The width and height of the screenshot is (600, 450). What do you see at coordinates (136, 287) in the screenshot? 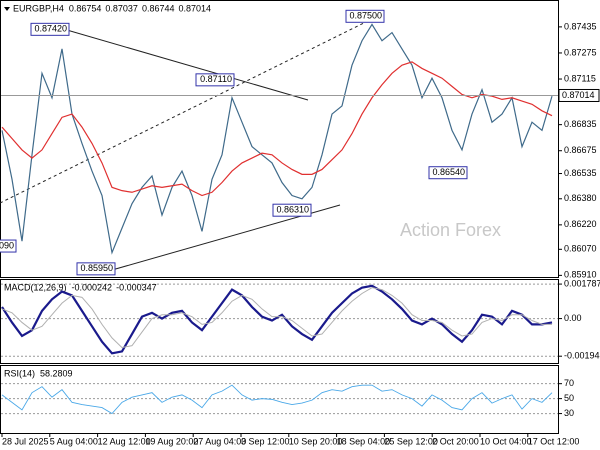
I see `header-value: -0.000347` at bounding box center [136, 287].